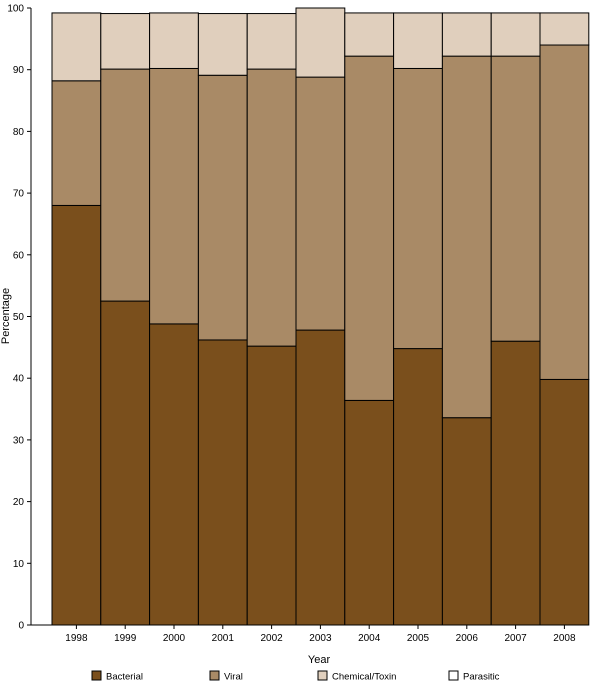 This screenshot has width=614, height=687. Describe the element at coordinates (564, 212) in the screenshot. I see `bar-segment-viral-2008` at that location.